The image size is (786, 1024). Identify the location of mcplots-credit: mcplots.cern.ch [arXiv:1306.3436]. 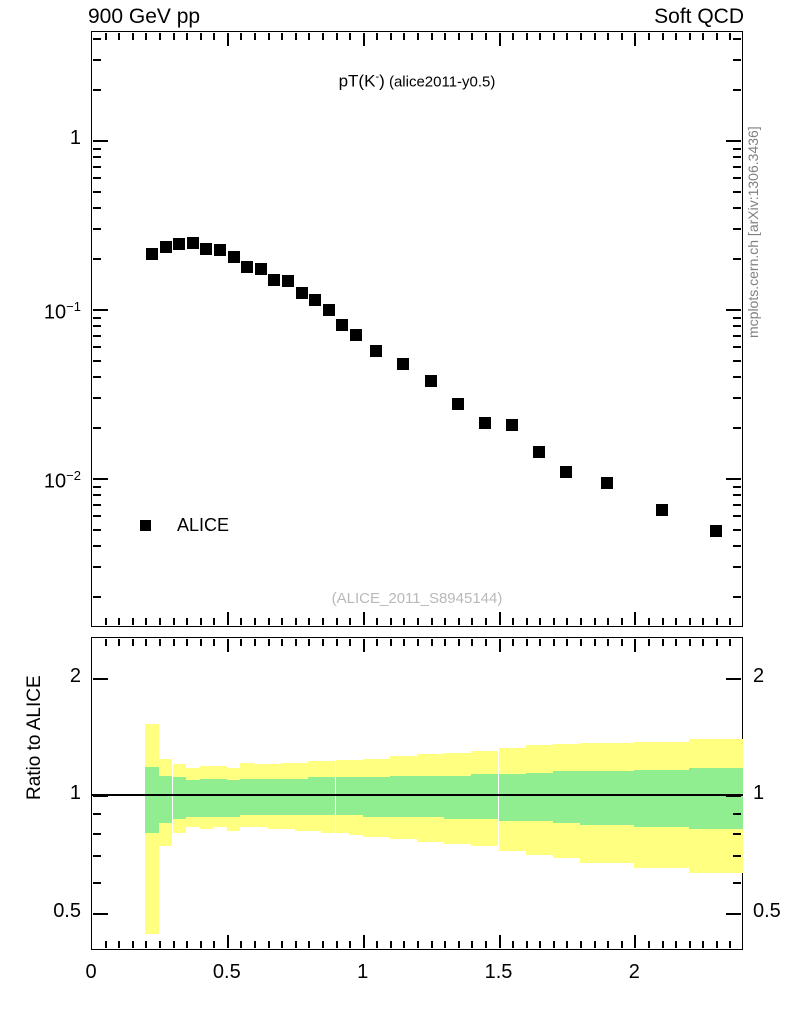
(753, 232).